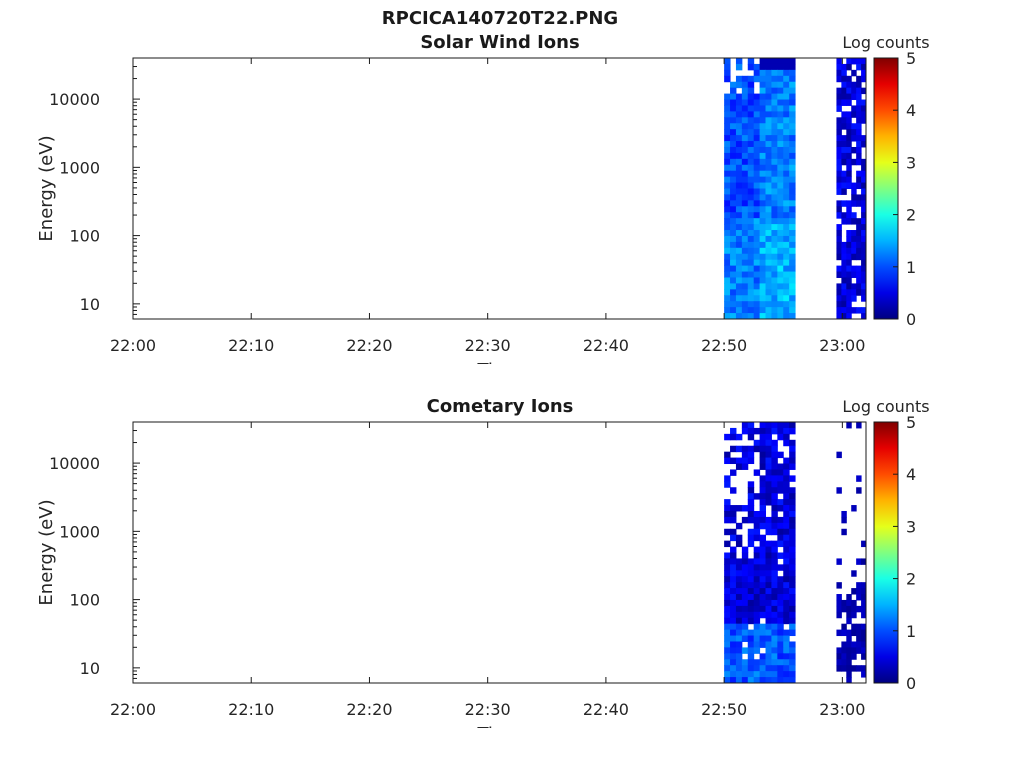 The width and height of the screenshot is (1024, 768). I want to click on x-tick-label: 22:30, so click(488, 345).